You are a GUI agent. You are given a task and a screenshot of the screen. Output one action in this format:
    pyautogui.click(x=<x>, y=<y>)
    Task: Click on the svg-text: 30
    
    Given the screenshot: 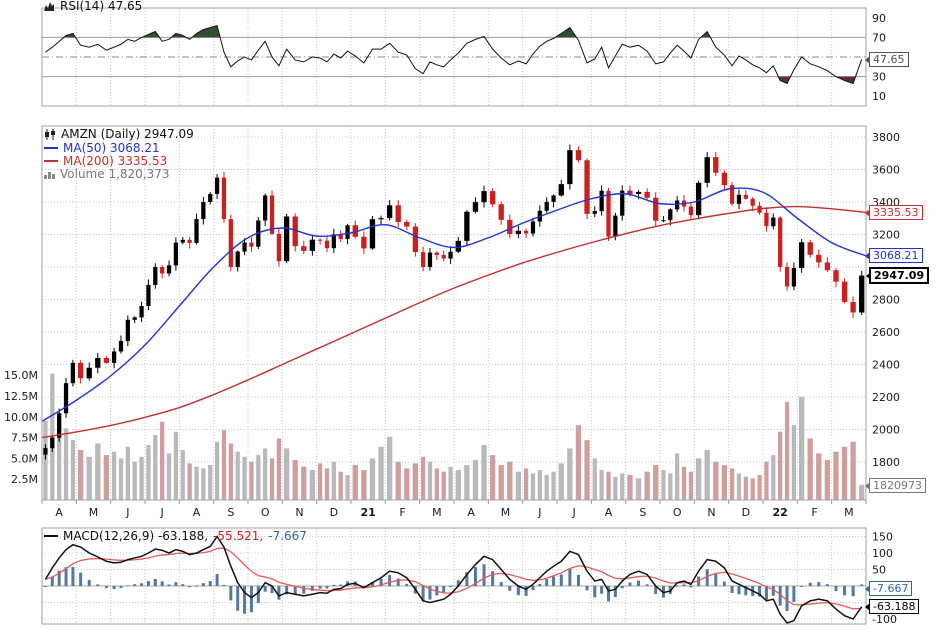 What is the action you would take?
    pyautogui.click(x=879, y=77)
    